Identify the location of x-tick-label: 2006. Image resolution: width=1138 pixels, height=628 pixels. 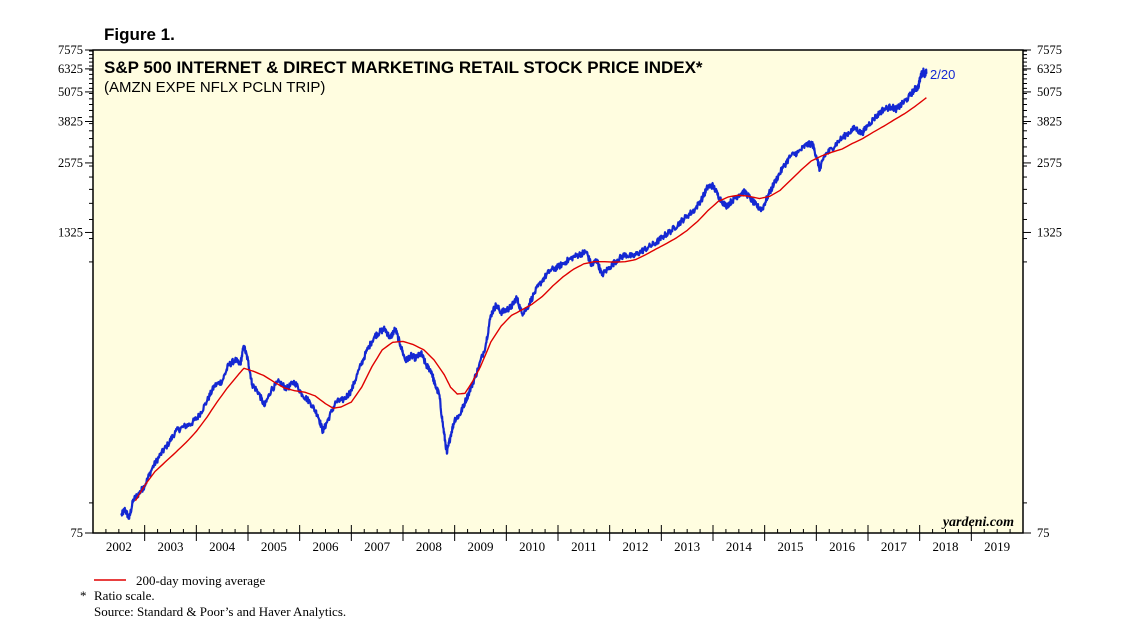
(326, 546).